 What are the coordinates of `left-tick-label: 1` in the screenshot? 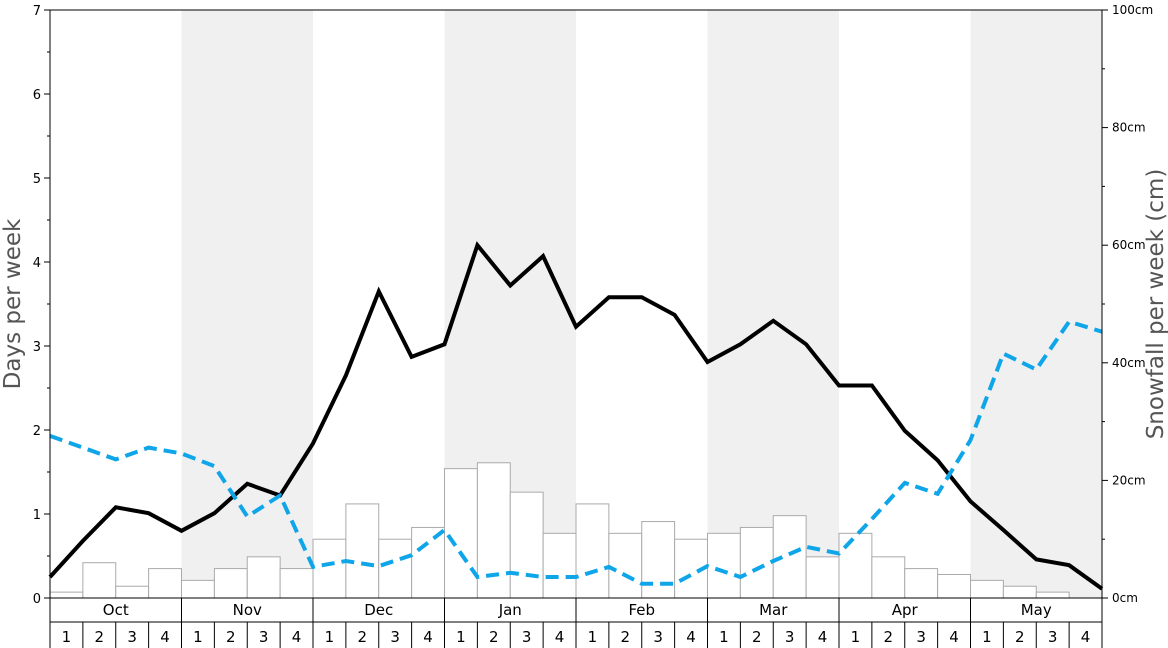 It's located at (37, 515).